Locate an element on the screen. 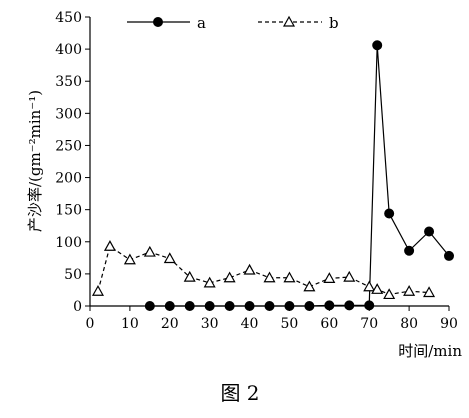  y-tick-label: 300 is located at coordinates (68, 114).